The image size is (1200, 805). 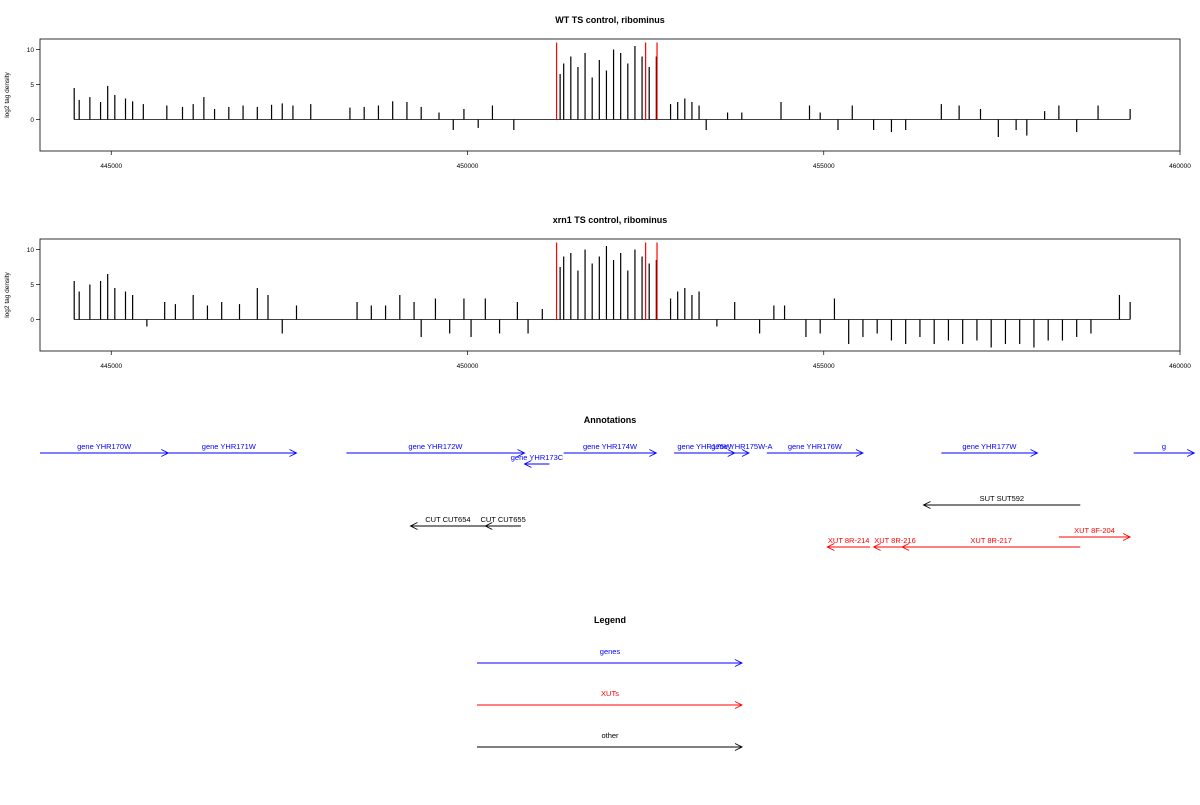 What do you see at coordinates (989, 446) in the screenshot?
I see `feature-label: gene YHR177W` at bounding box center [989, 446].